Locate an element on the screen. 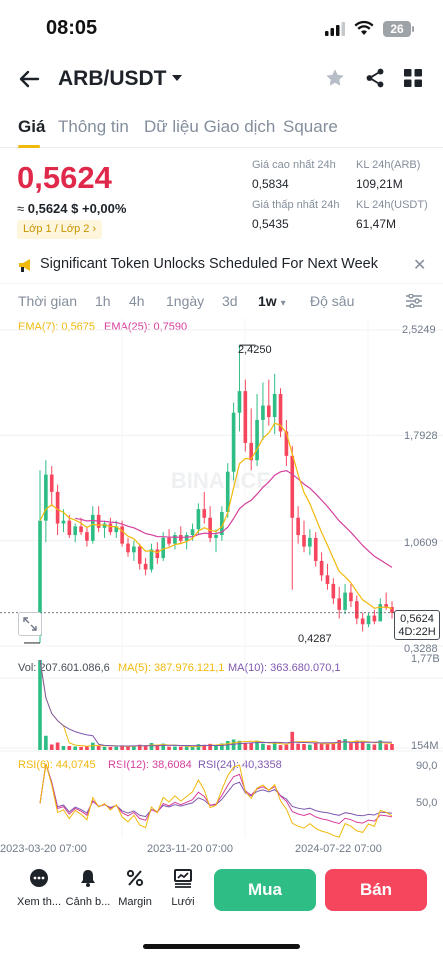 The width and height of the screenshot is (443, 960). share-icon is located at coordinates (375, 78).